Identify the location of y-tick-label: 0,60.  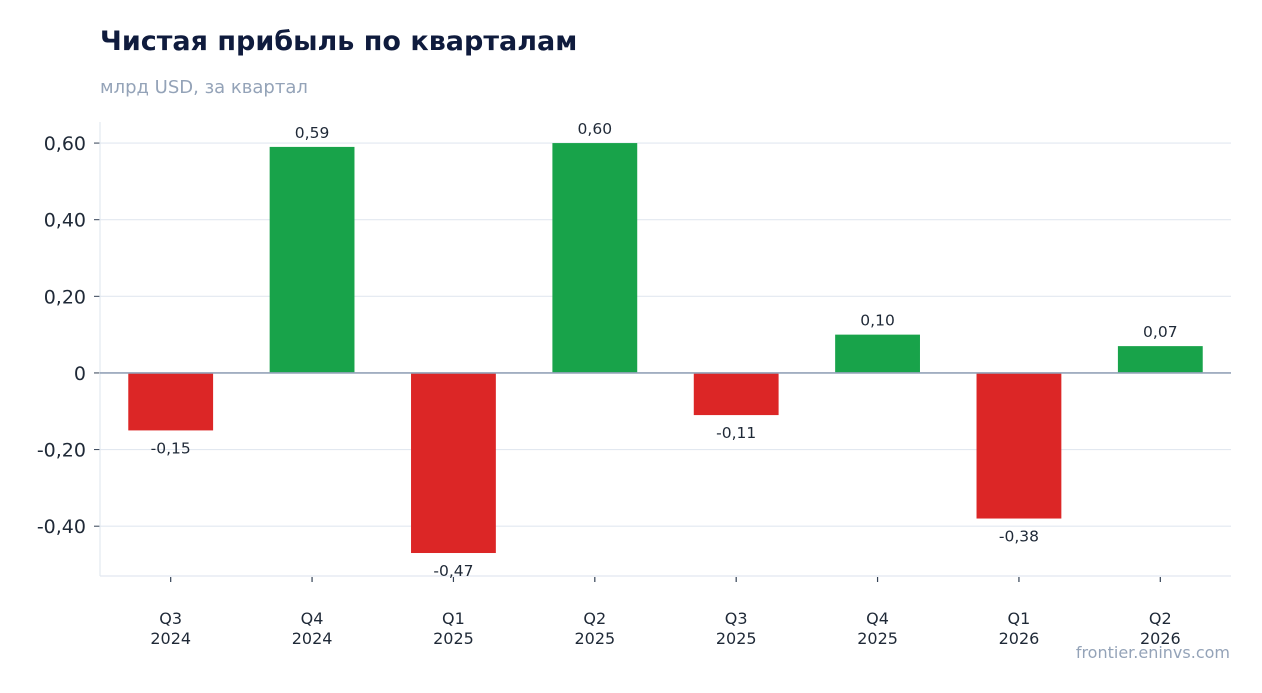
(65, 144).